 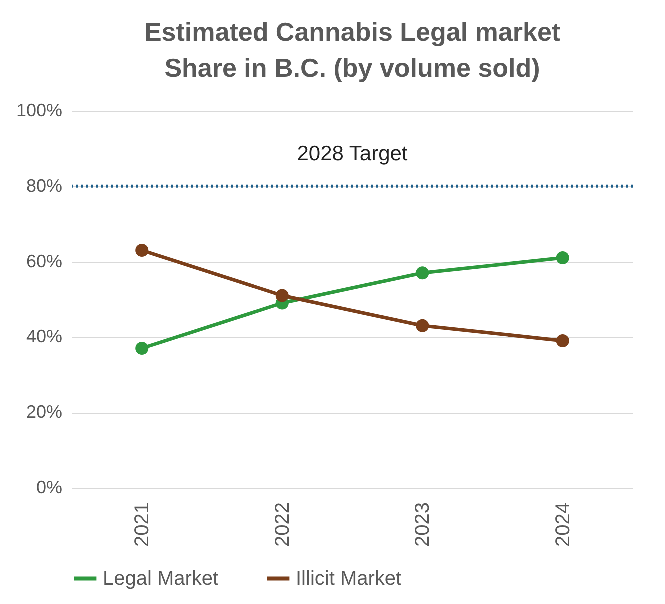 I want to click on y-tick-label: 80%, so click(x=44, y=186).